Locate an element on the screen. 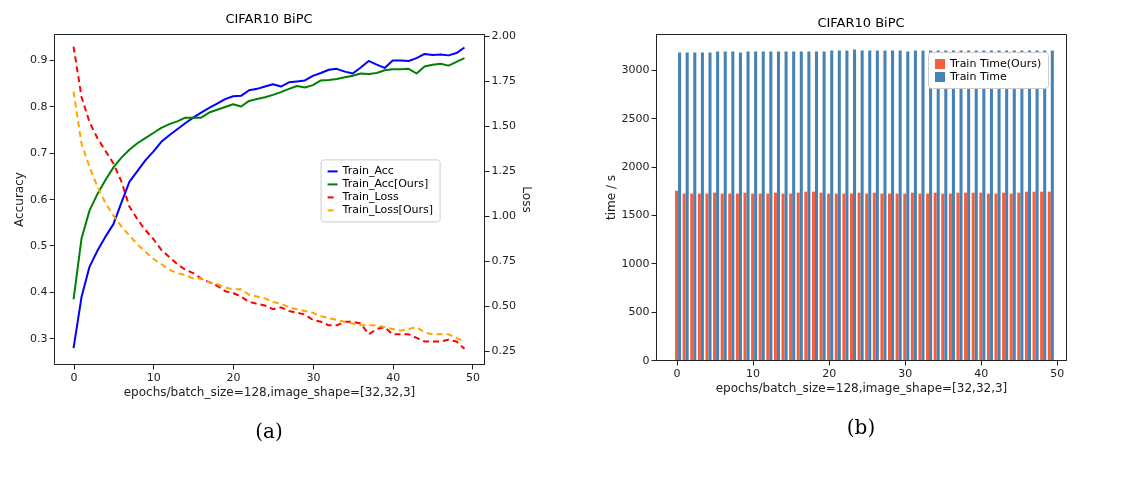 This screenshot has height=477, width=1130. legend-label: Train_Acc[Ours] is located at coordinates (385, 184).